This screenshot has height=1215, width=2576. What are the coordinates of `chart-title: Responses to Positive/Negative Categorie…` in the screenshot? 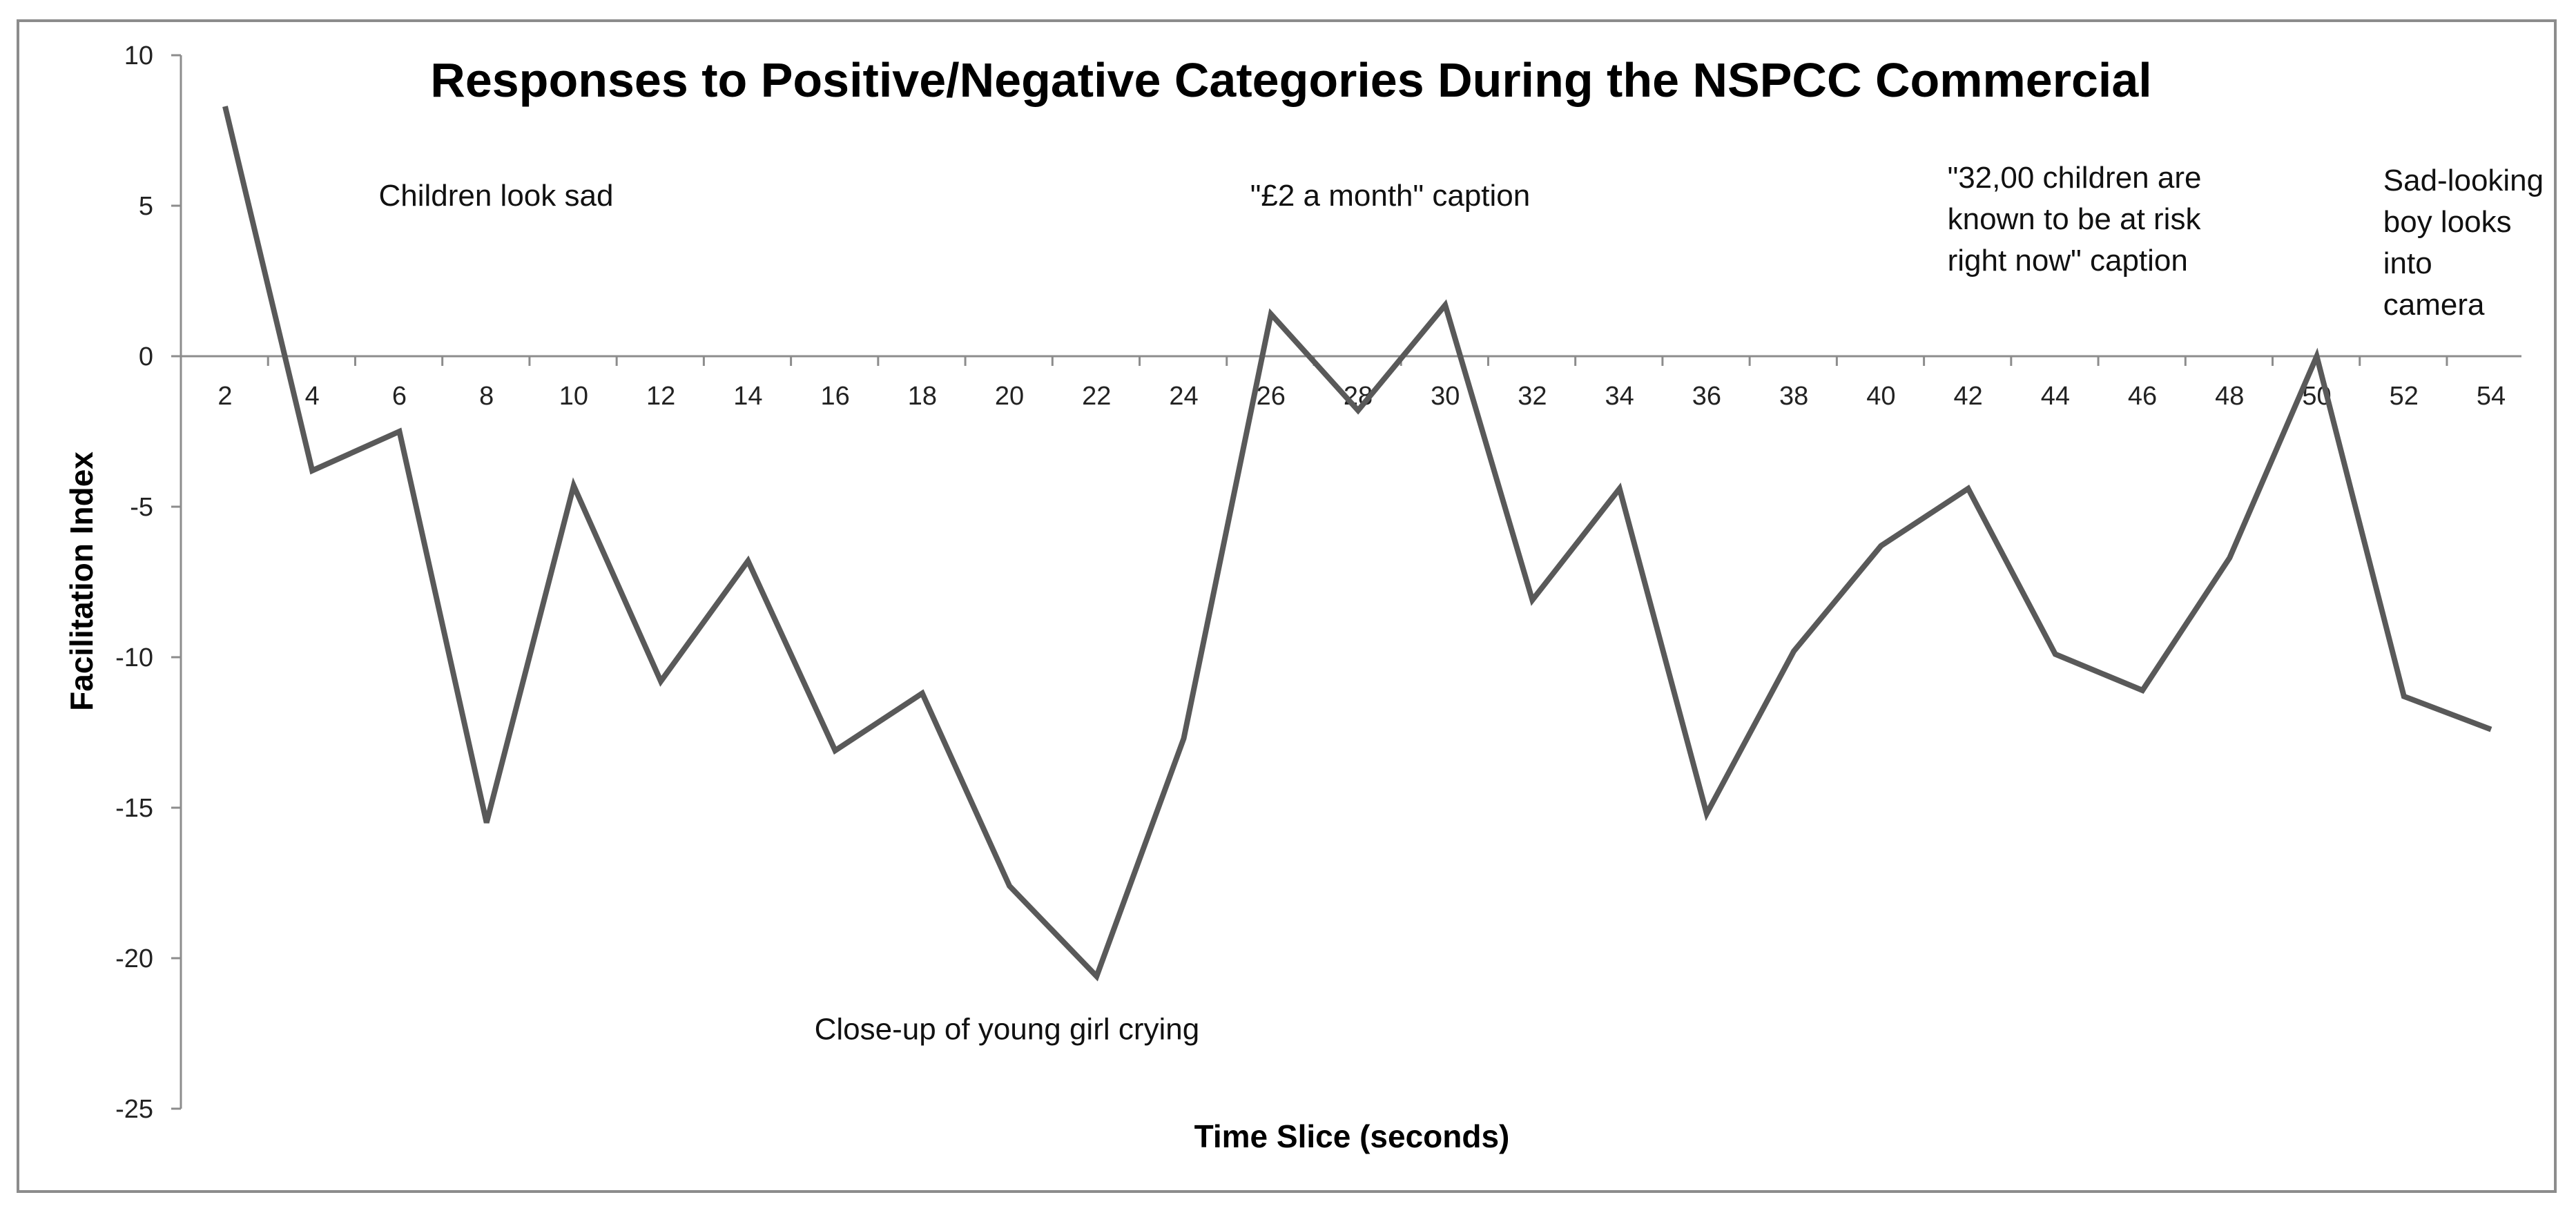 It's located at (1290, 80).